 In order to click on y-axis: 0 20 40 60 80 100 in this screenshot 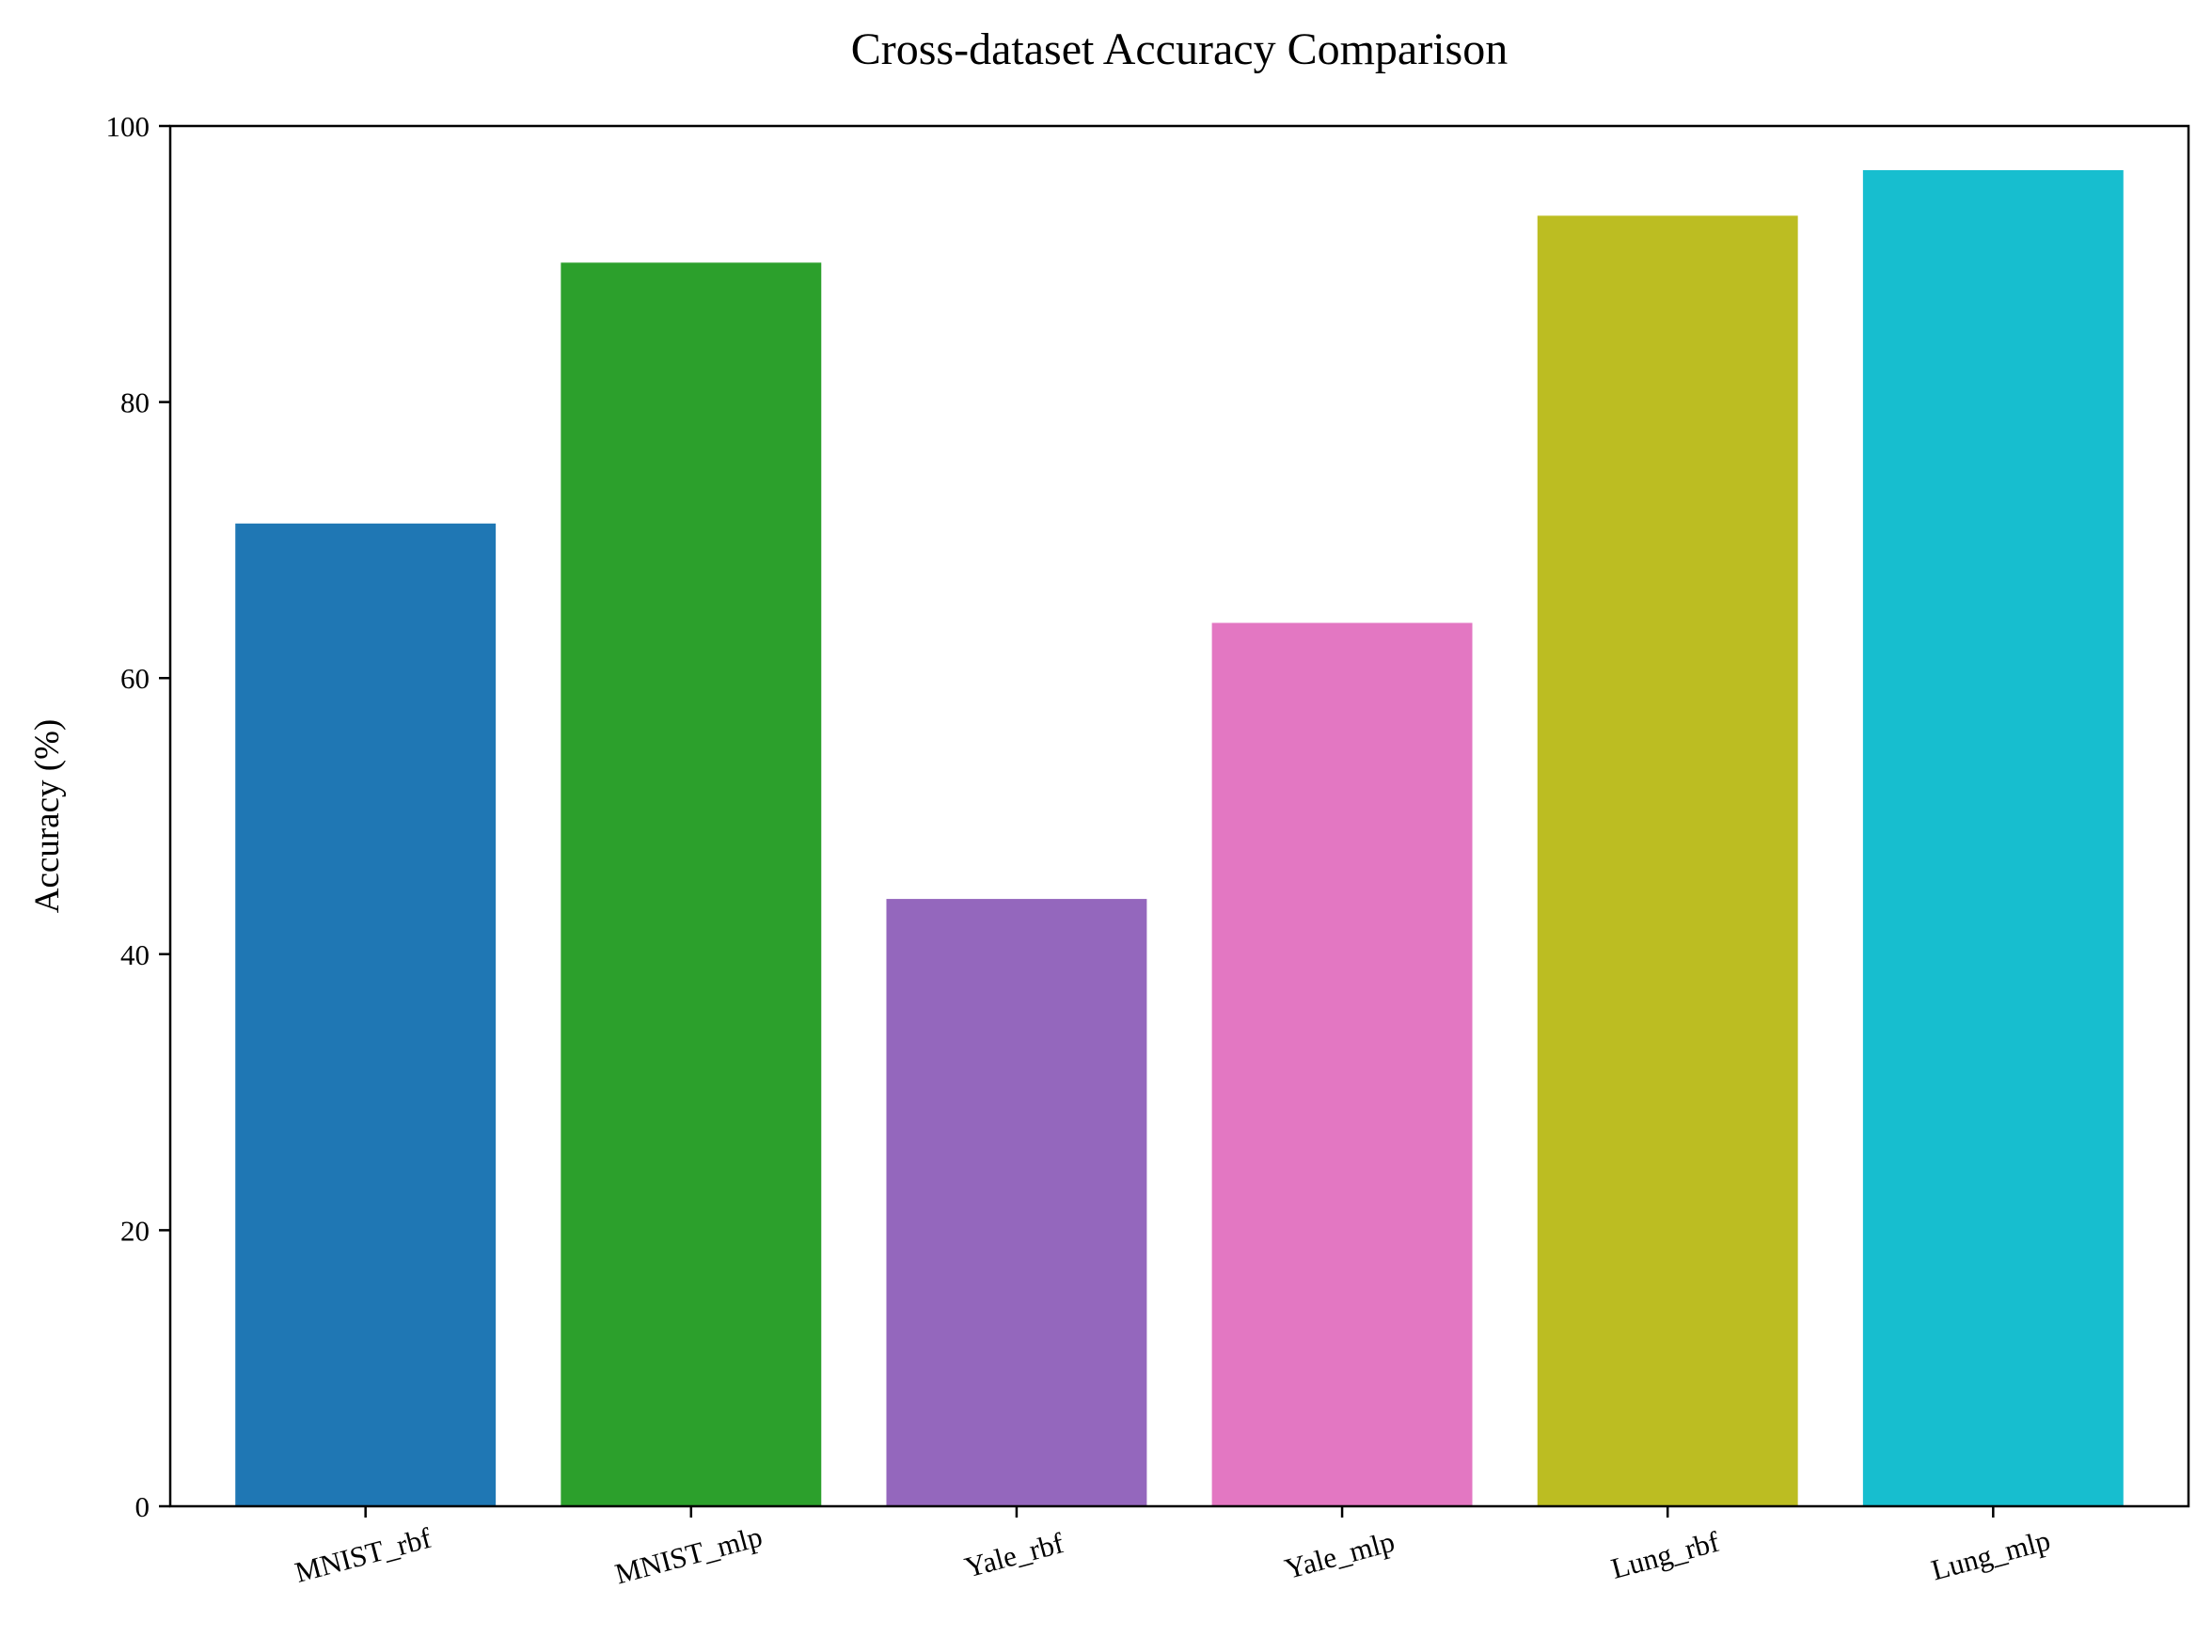, I will do `click(138, 817)`.